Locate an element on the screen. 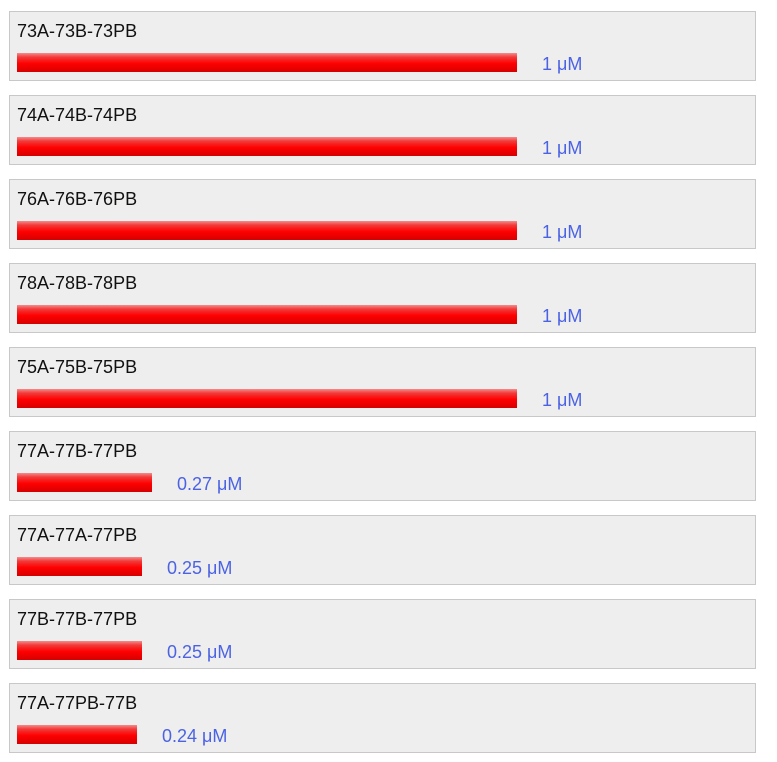 The image size is (777, 762). chart-row: 77B-77B-77PB 0.25 μM is located at coordinates (382, 634).